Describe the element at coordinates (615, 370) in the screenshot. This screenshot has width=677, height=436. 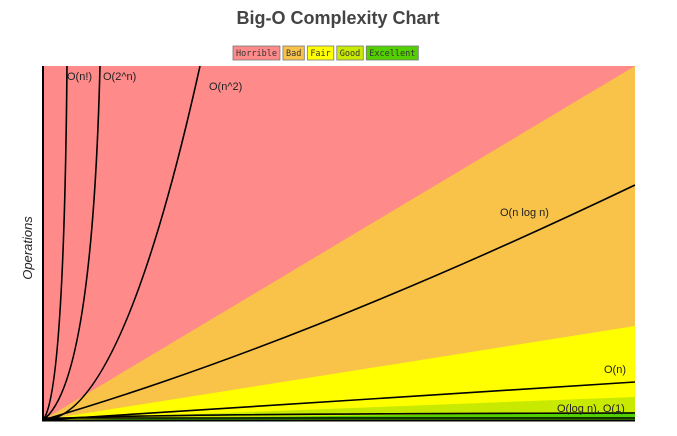
I see `curve-label: O(n)` at that location.